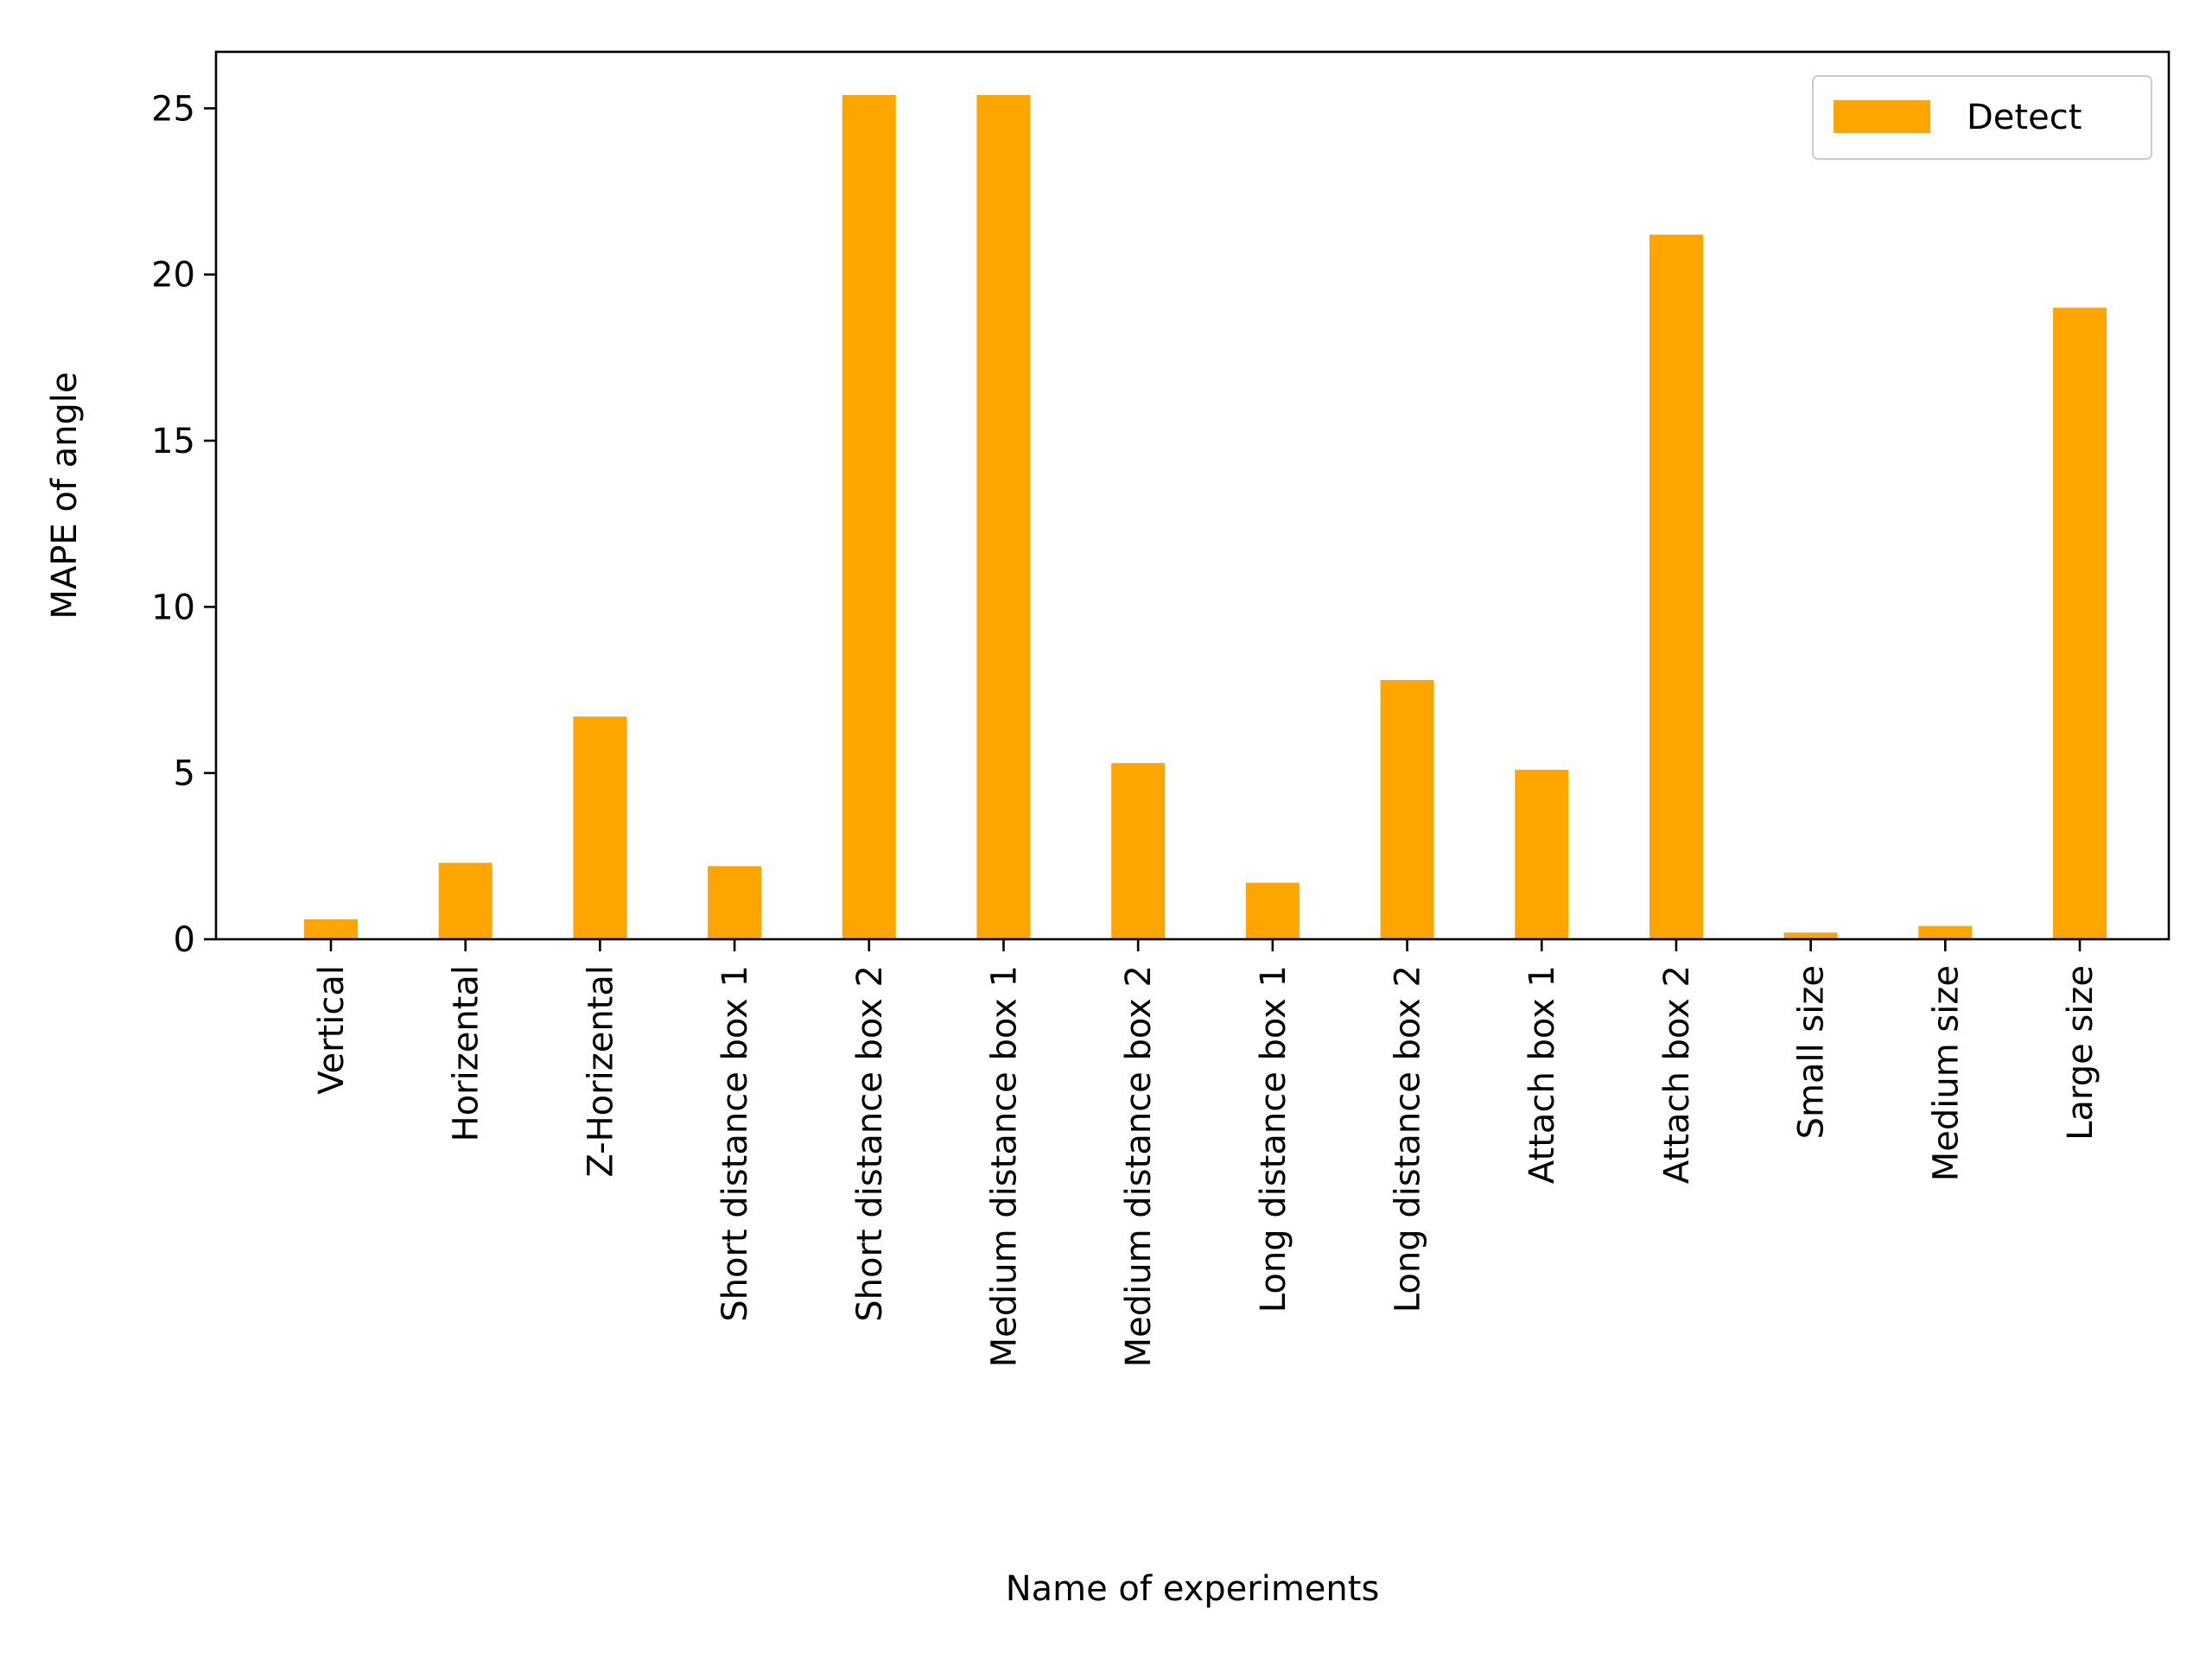  Describe the element at coordinates (1812, 1052) in the screenshot. I see `x-tick-label: Small size` at that location.